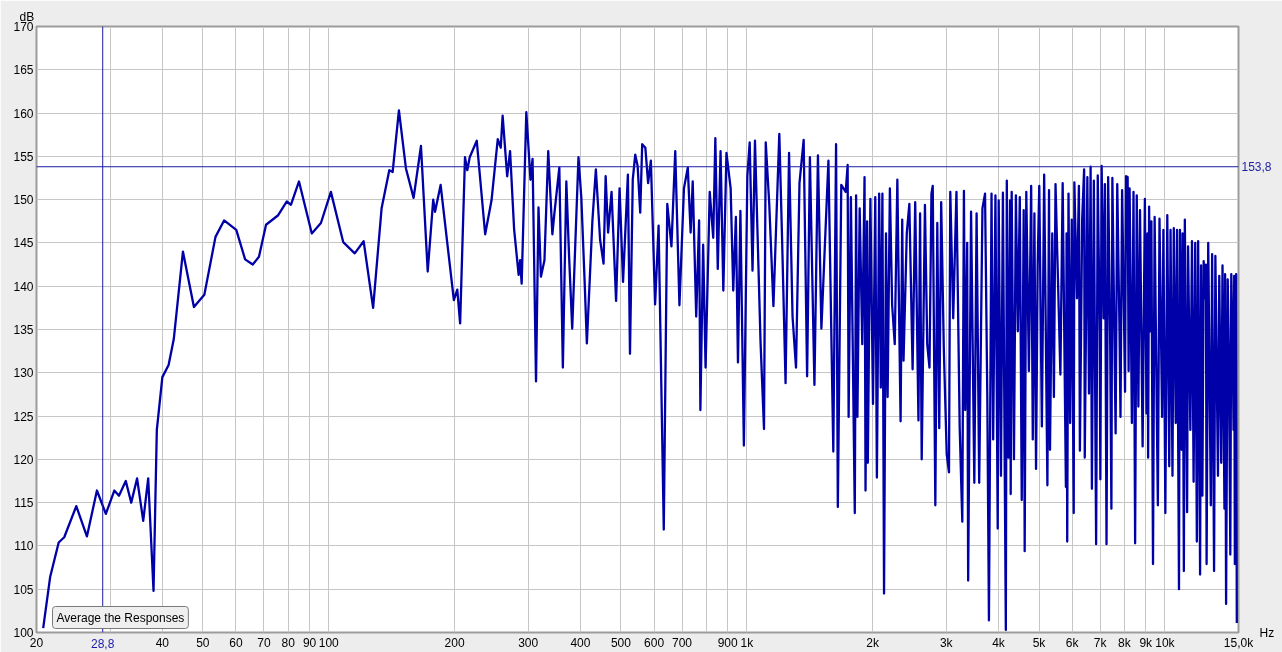 Image resolution: width=1282 pixels, height=652 pixels. I want to click on y-tick-label: 165, so click(23, 70).